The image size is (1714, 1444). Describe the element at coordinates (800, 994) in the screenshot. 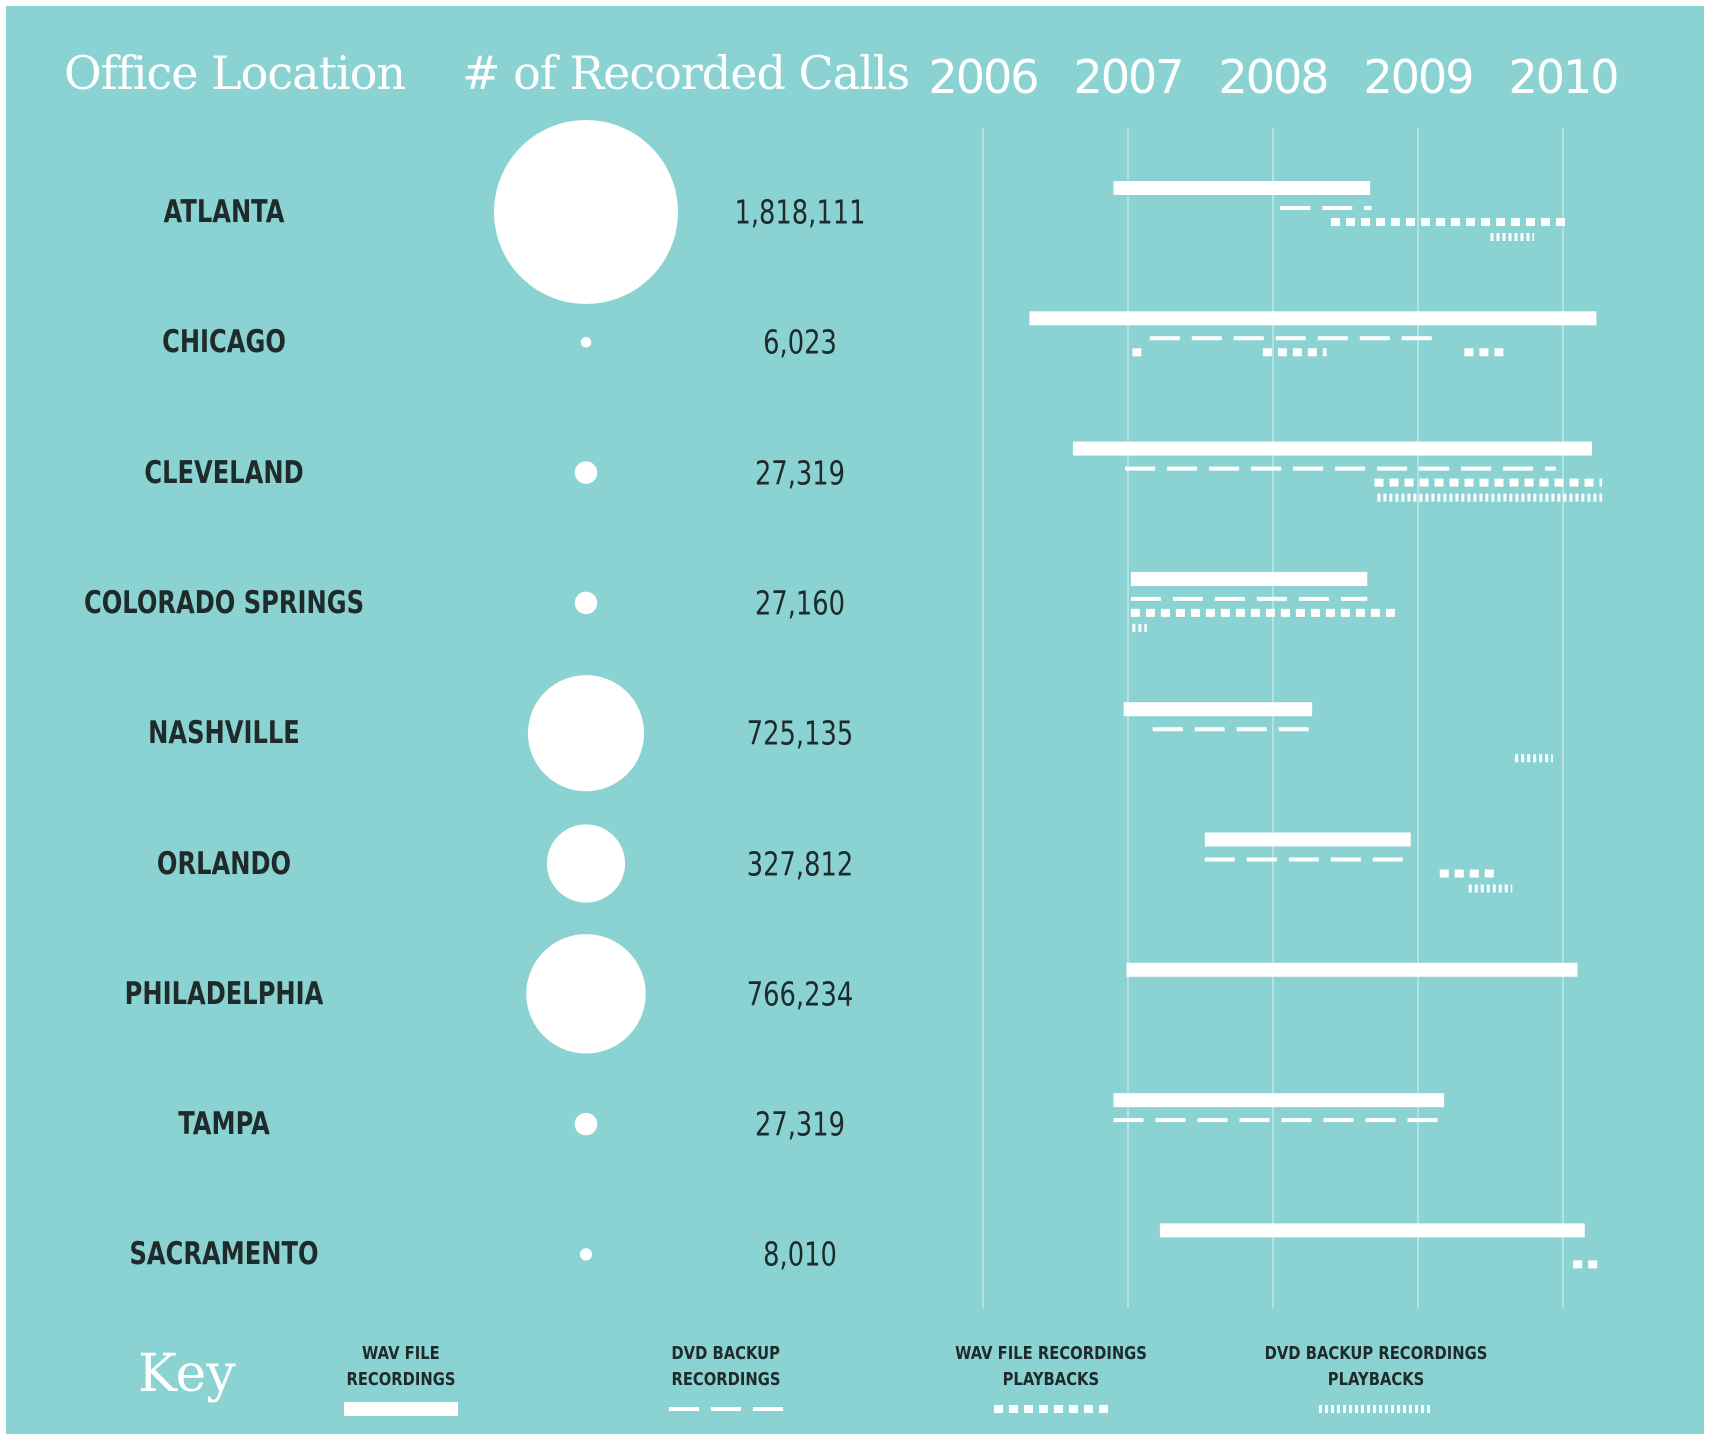

I see `call-count-philadelphia: 766,234` at that location.